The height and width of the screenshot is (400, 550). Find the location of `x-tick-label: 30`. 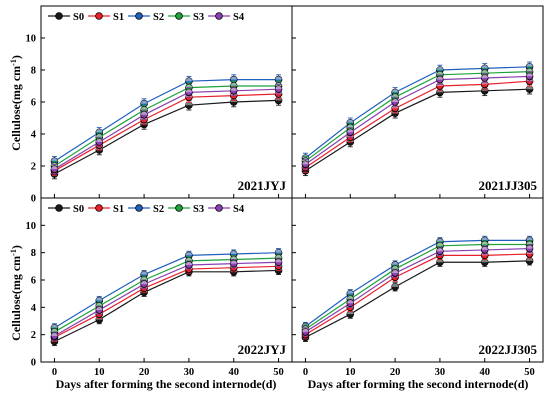

x-tick-label: 30 is located at coordinates (189, 372).